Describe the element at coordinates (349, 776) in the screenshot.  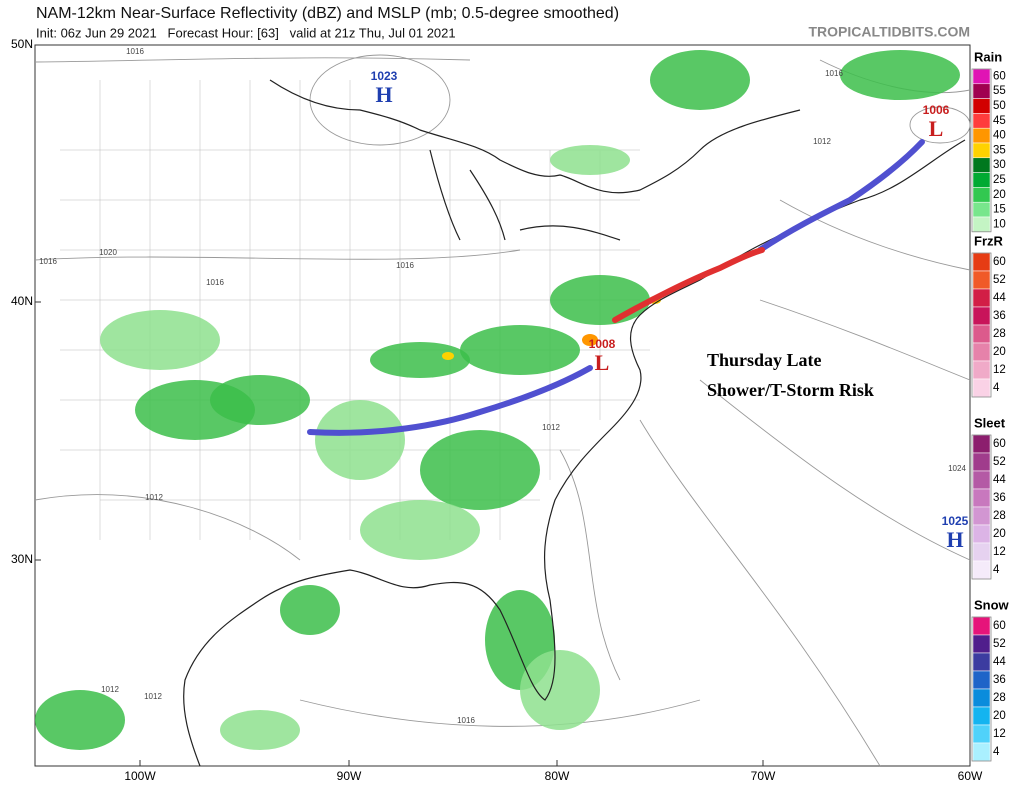
I see `lon-label: 90W` at that location.